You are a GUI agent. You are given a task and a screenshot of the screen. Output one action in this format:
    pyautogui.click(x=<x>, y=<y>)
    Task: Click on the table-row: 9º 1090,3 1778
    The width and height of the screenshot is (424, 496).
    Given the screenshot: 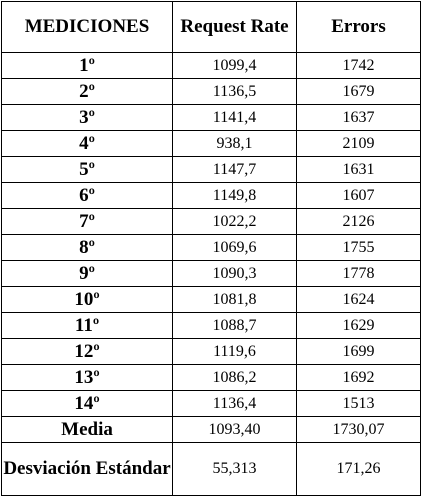 What is the action you would take?
    pyautogui.click(x=211, y=273)
    